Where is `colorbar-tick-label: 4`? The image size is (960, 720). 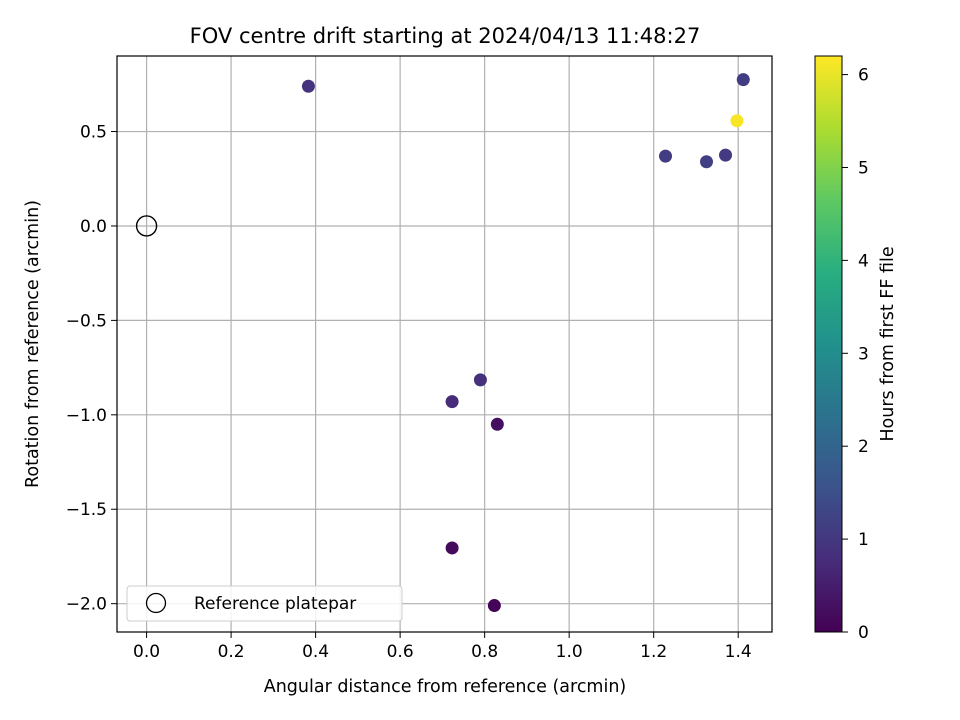
colorbar-tick-label: 4 is located at coordinates (863, 261).